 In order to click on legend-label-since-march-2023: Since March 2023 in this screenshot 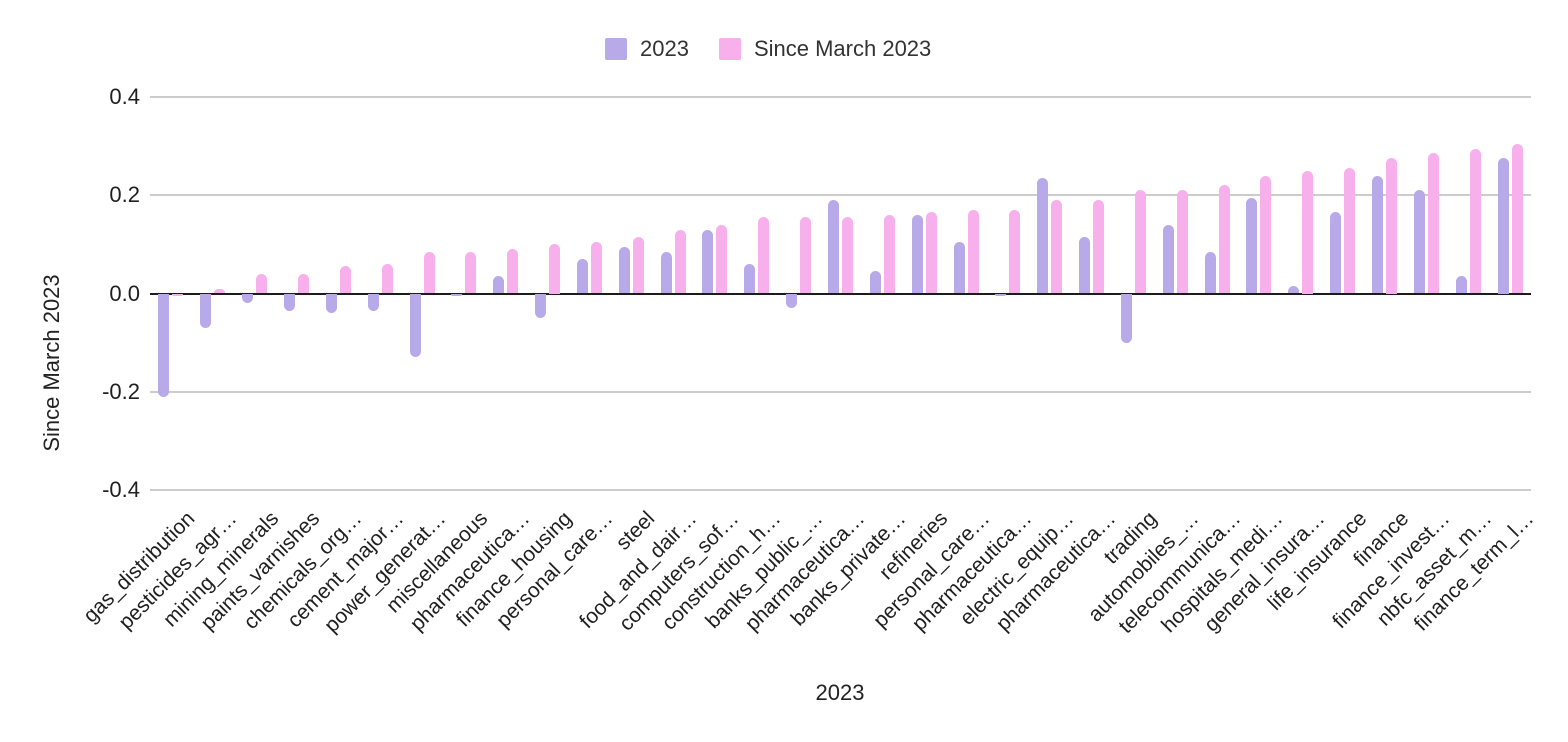, I will do `click(842, 48)`.